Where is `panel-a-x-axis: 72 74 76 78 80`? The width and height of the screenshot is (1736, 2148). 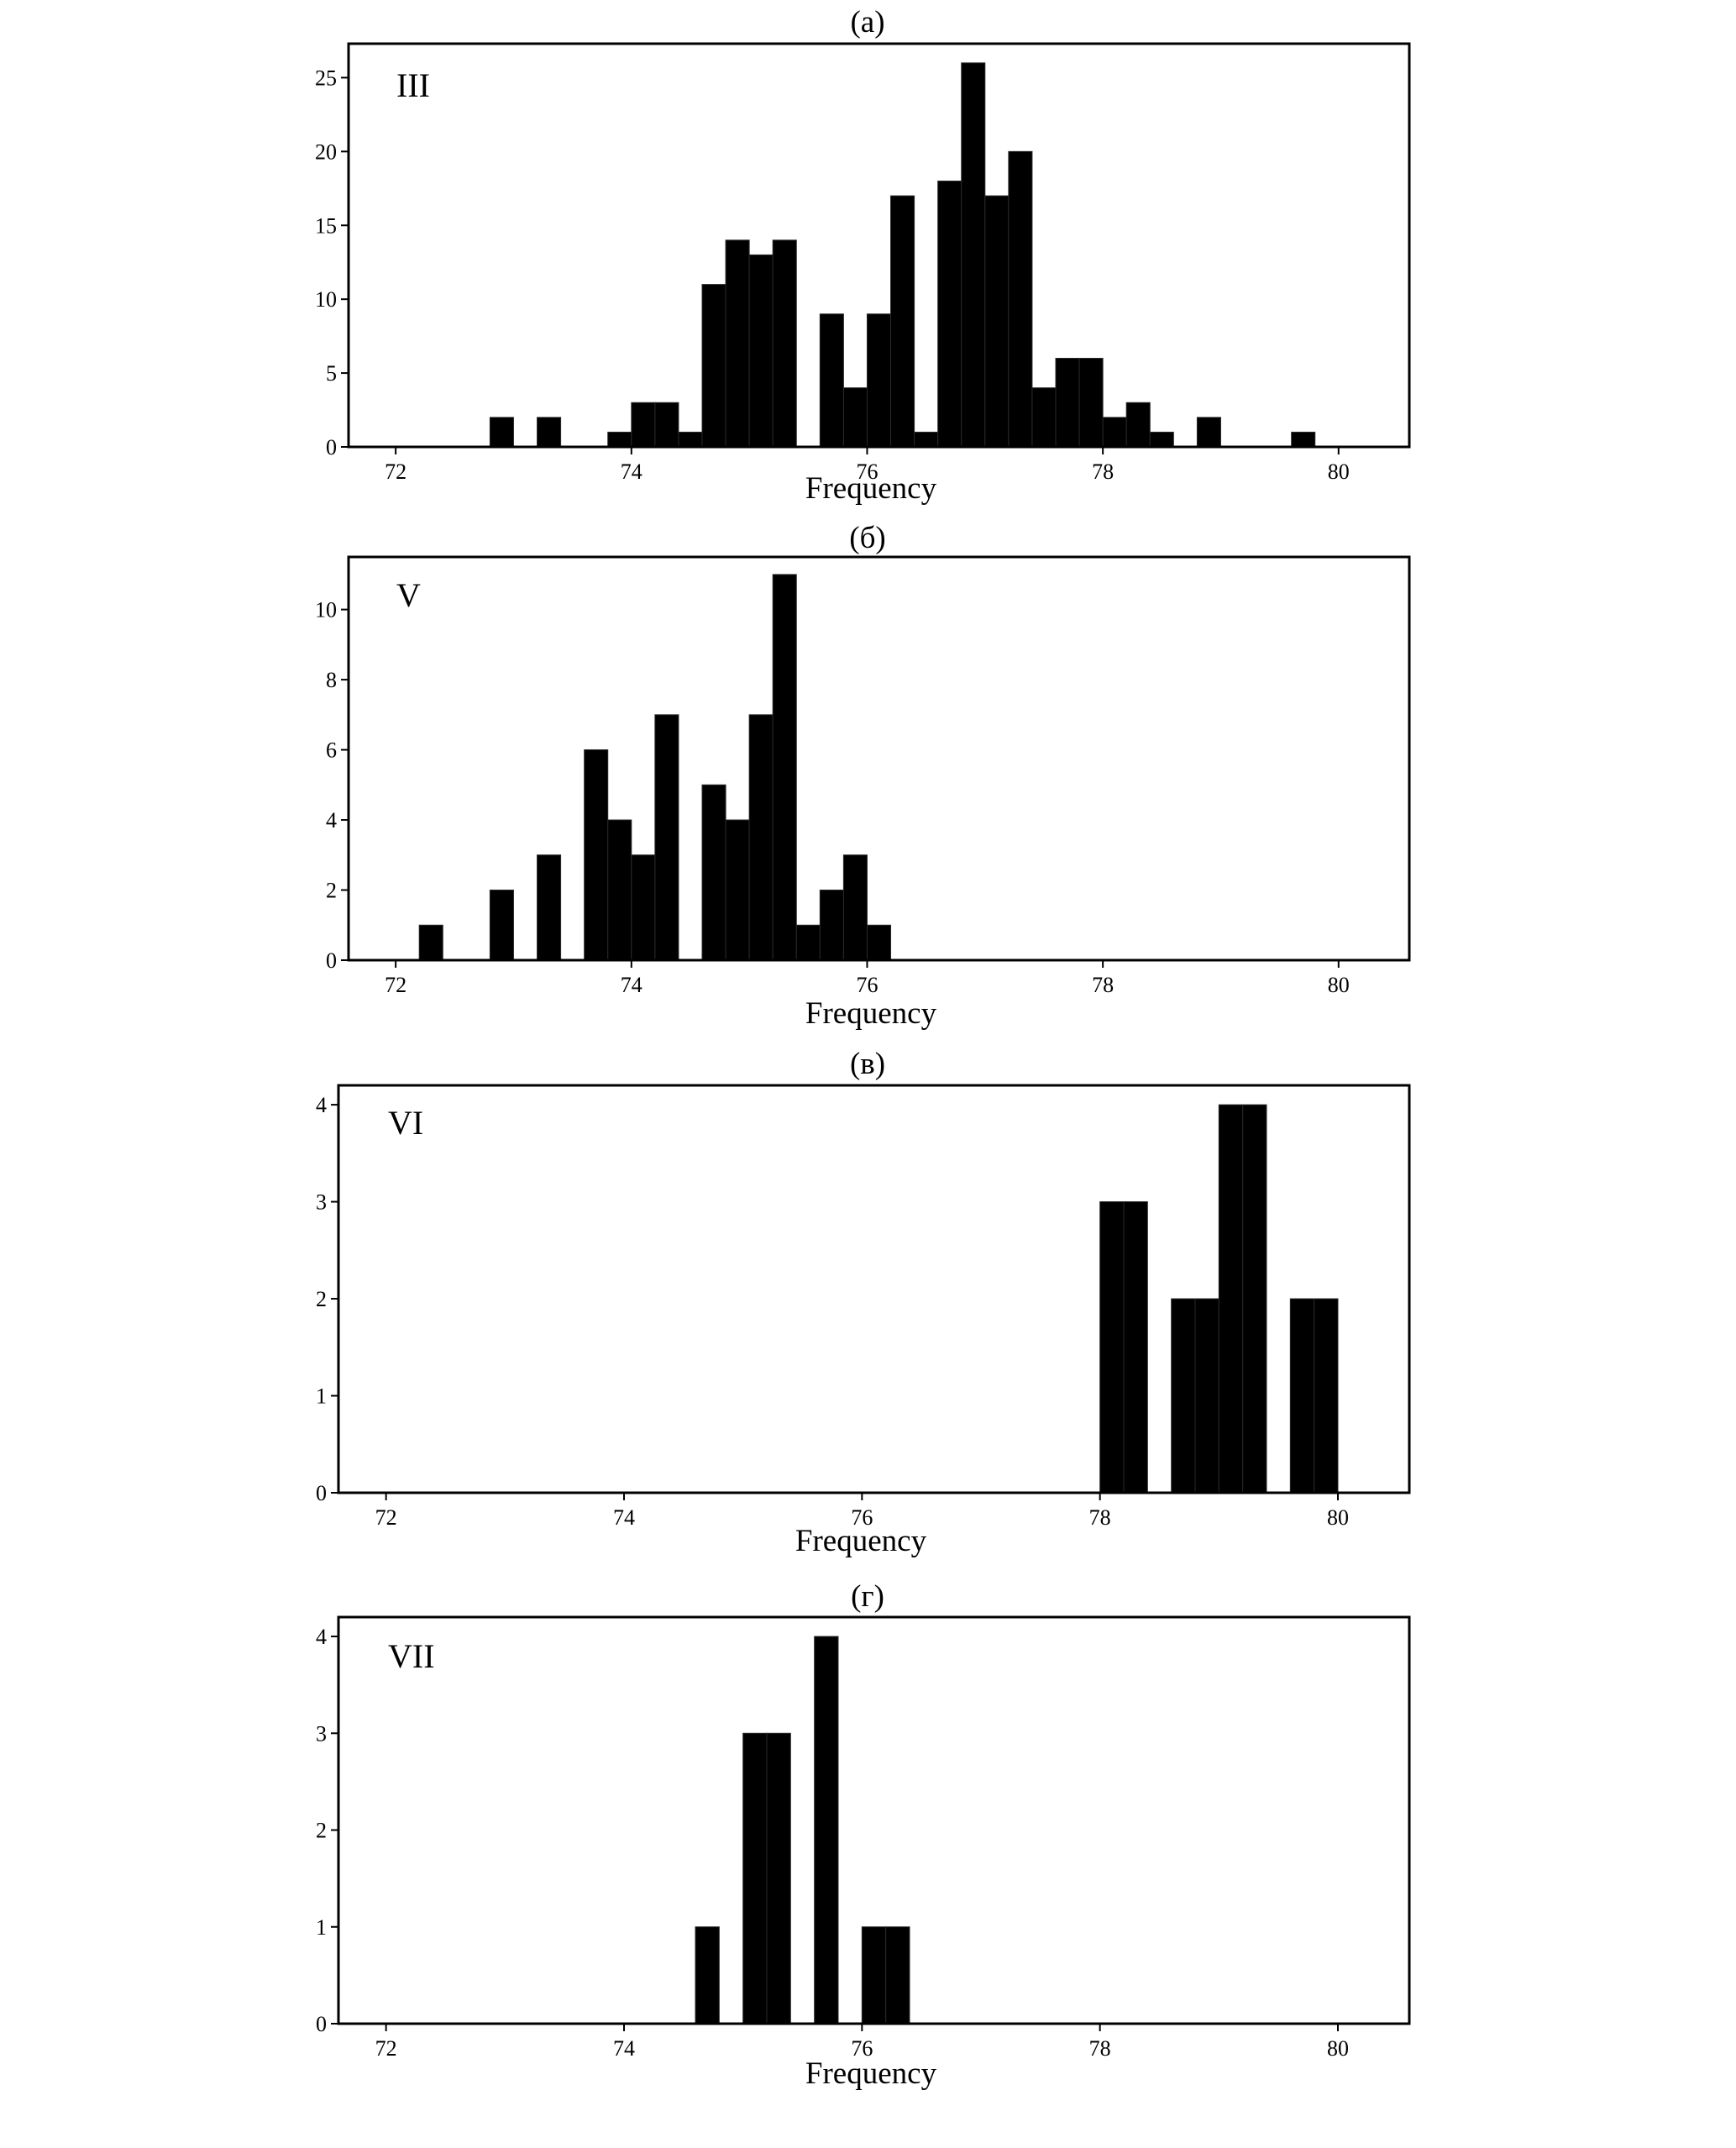 panel-a-x-axis: 72 74 76 78 80 is located at coordinates (867, 466).